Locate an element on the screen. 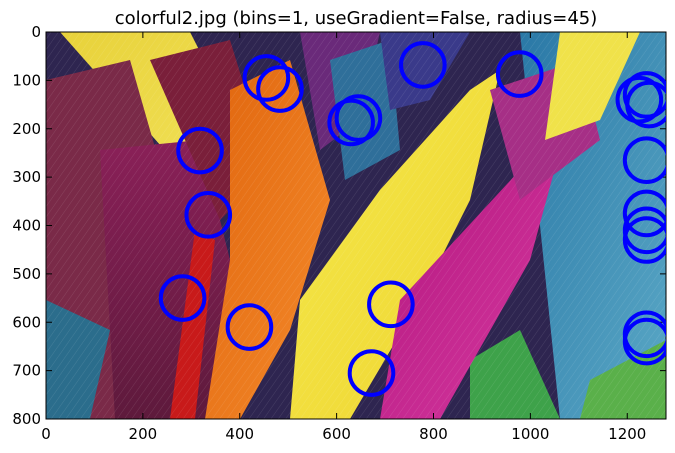 The image size is (675, 453). y-tick-label: 600 is located at coordinates (26, 322).